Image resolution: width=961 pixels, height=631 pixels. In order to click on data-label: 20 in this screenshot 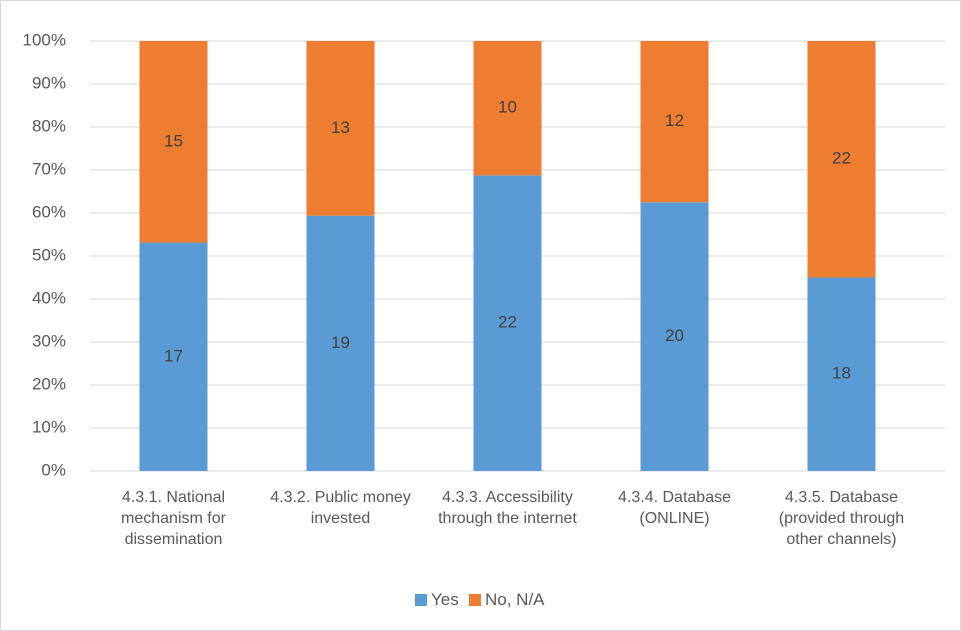, I will do `click(674, 335)`.